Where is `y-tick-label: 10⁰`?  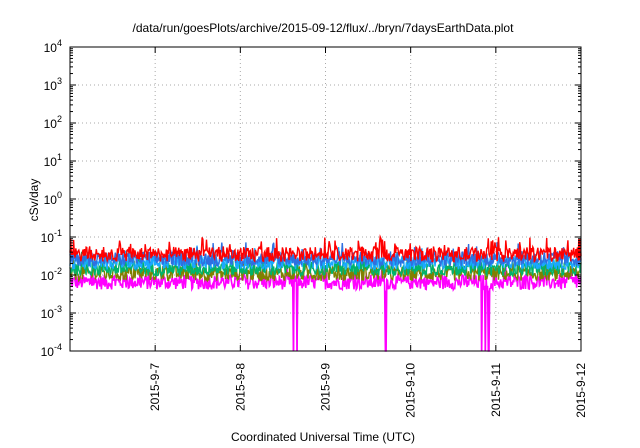
y-tick-label: 10⁰ is located at coordinates (53, 198).